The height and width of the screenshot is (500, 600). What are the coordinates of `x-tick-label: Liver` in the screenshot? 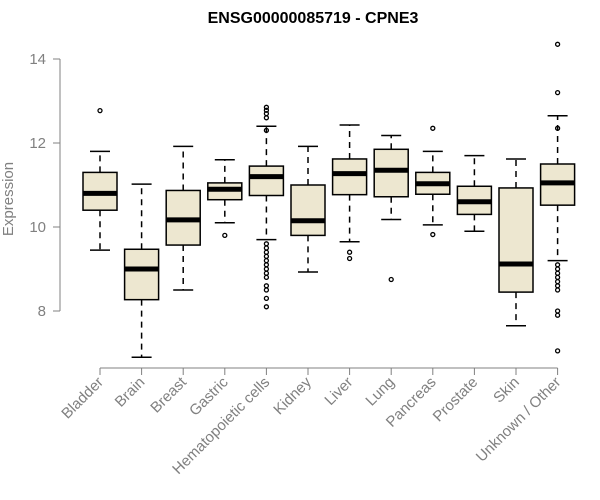 It's located at (338, 391).